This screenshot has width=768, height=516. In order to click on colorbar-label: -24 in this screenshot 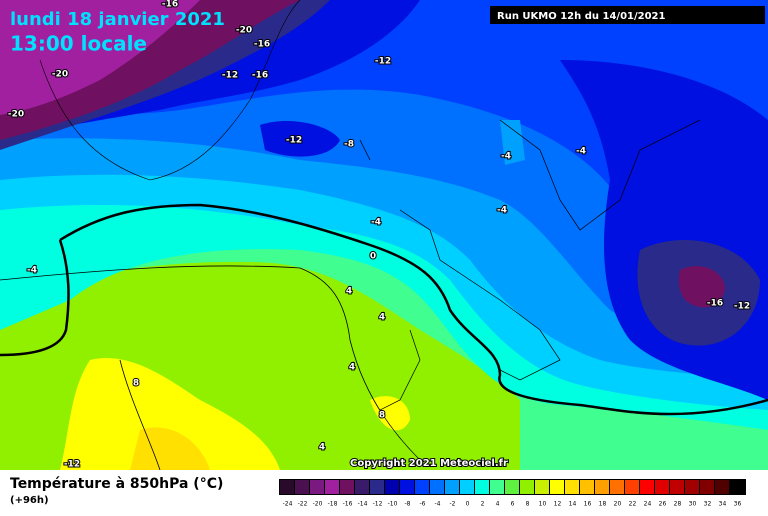, I will do `click(288, 504)`.